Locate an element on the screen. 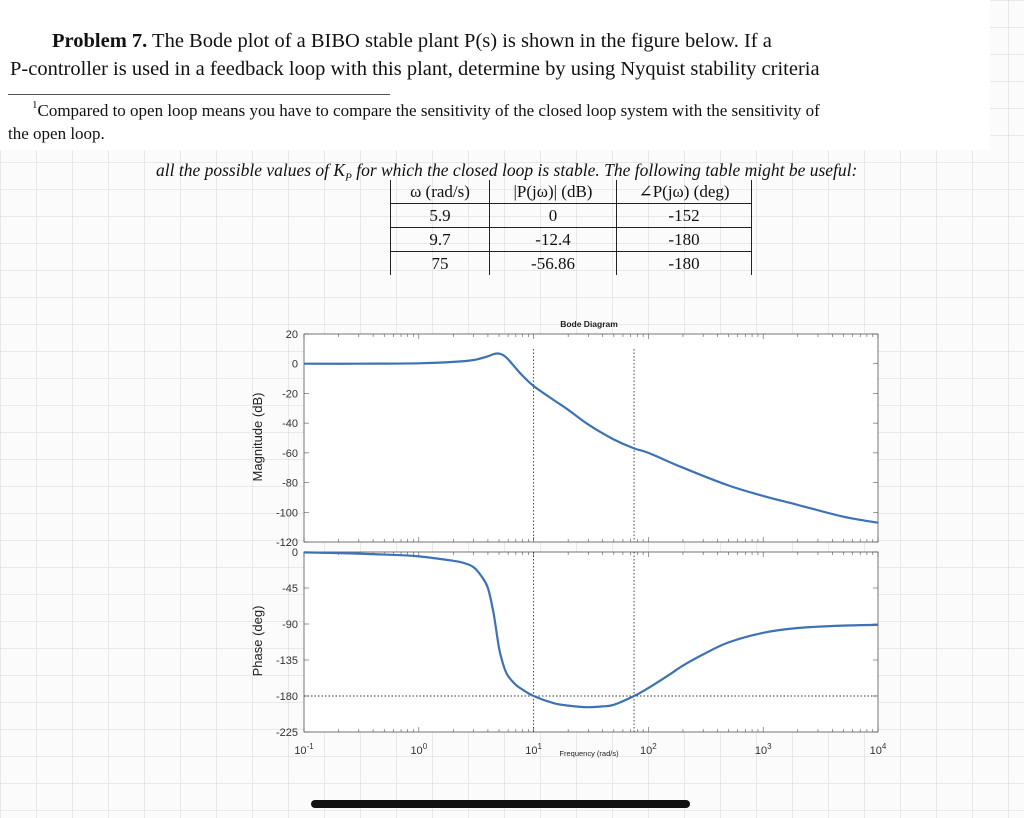 This screenshot has width=1024, height=818. footnote-rule is located at coordinates (199, 94).